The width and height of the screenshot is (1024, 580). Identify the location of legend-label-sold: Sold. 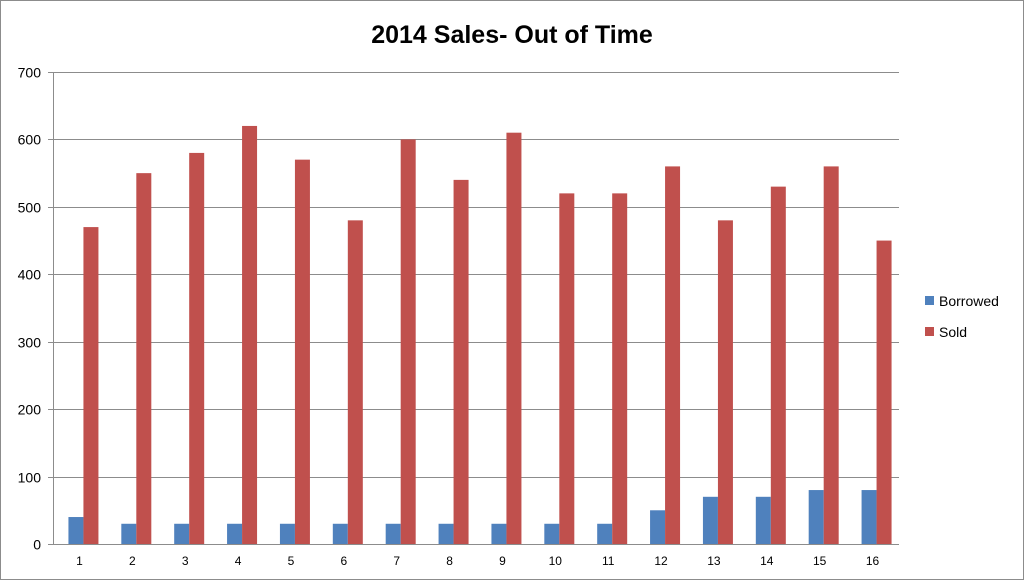
(953, 332).